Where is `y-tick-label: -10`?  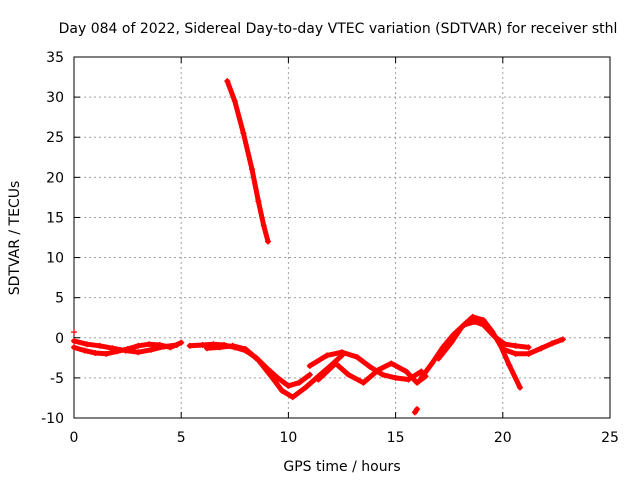
y-tick-label: -10 is located at coordinates (52, 419).